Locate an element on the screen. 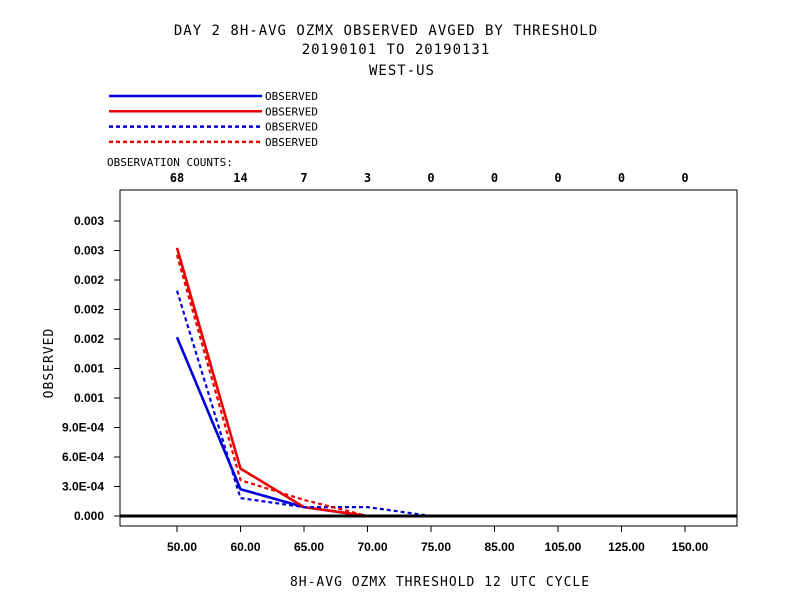  observation-counts: 68 14 7 3 0 0 0 0 0 is located at coordinates (429, 178).